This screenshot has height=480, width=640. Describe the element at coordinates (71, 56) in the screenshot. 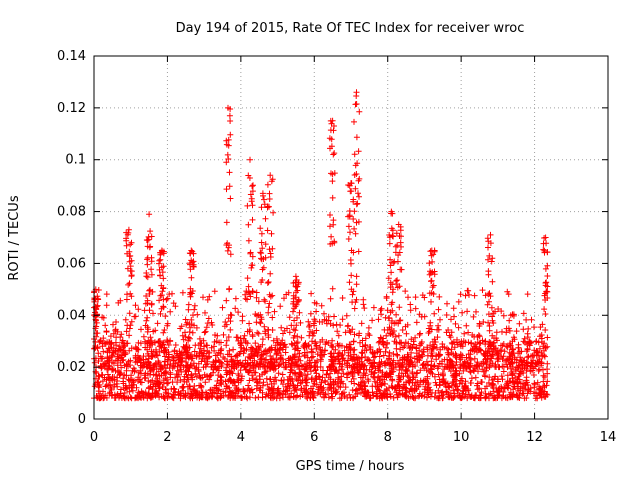

I see `y-tick-label: 0.14` at that location.